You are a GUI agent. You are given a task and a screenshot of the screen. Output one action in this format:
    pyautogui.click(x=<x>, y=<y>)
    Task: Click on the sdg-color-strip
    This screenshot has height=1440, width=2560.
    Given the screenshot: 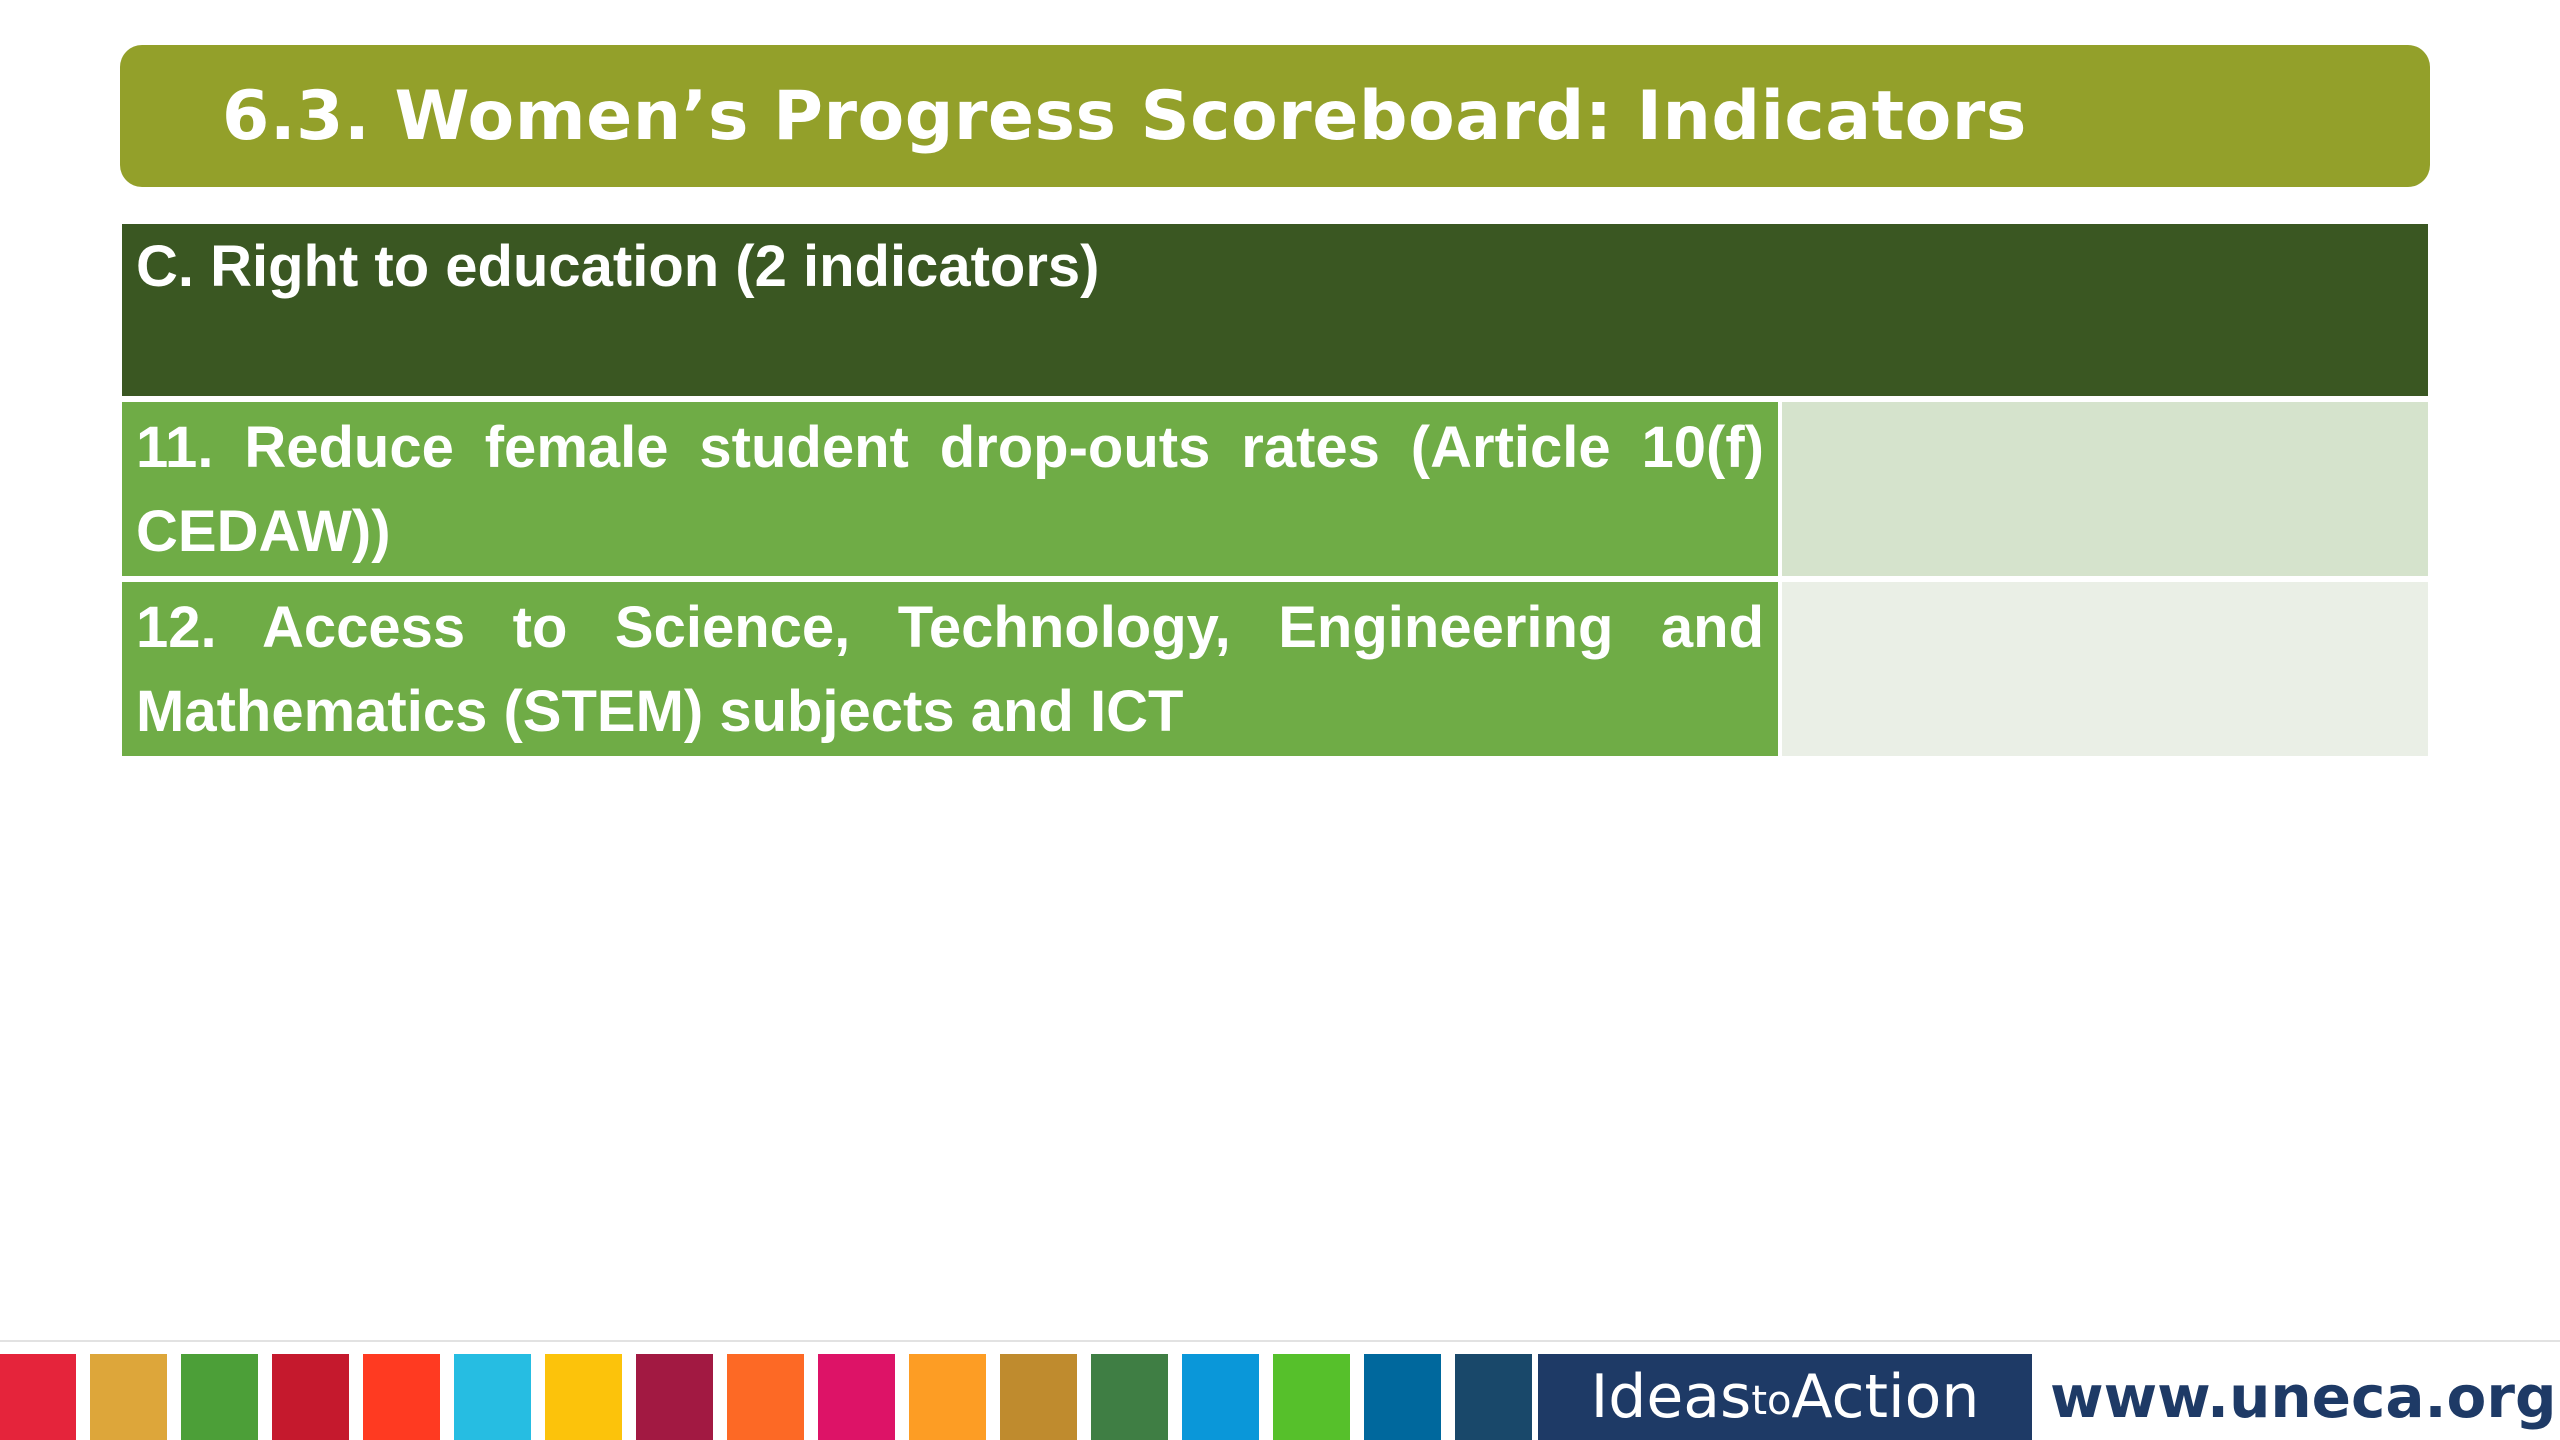 What is the action you would take?
    pyautogui.click(x=773, y=1397)
    